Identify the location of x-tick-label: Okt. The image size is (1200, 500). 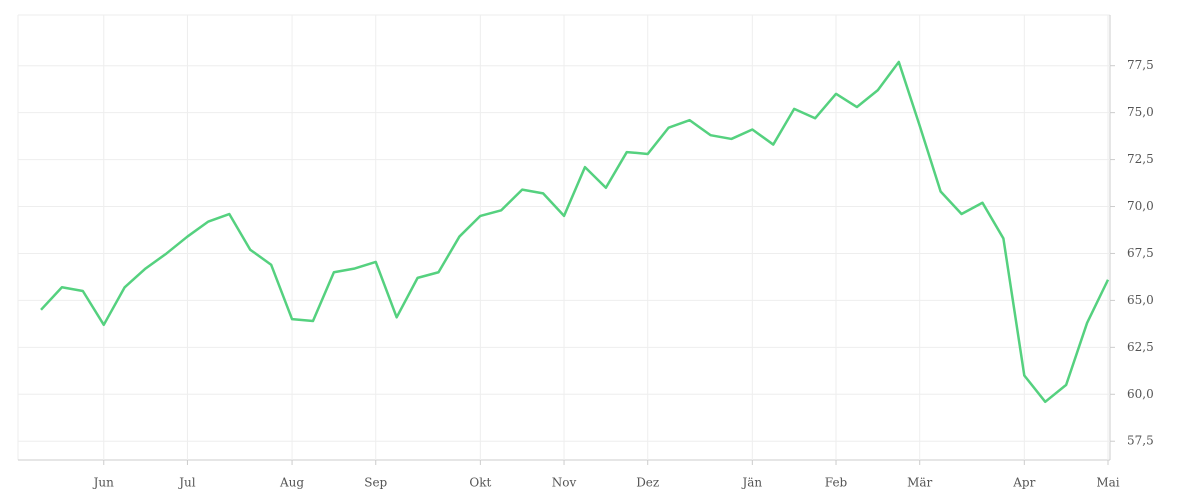
(480, 483).